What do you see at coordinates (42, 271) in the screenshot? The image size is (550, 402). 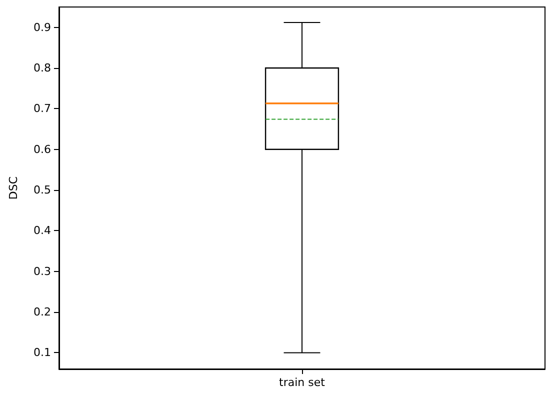 I see `y-tick-label: 0.3` at bounding box center [42, 271].